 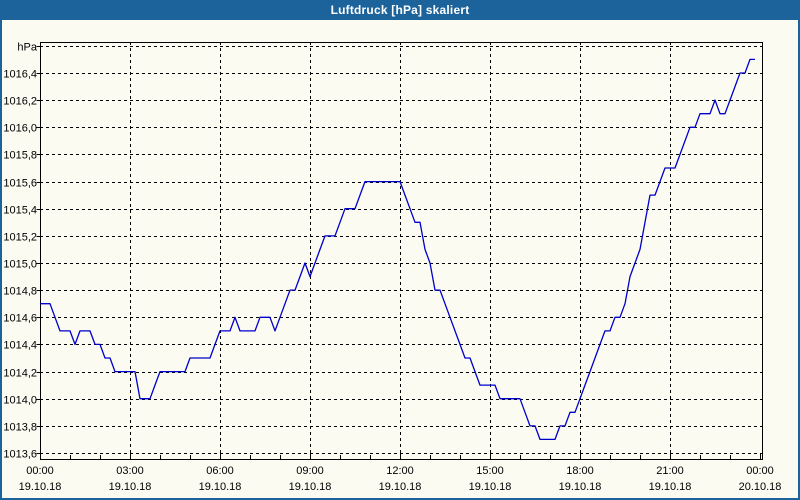 What do you see at coordinates (130, 471) in the screenshot?
I see `x-tick-time-label: 03:00` at bounding box center [130, 471].